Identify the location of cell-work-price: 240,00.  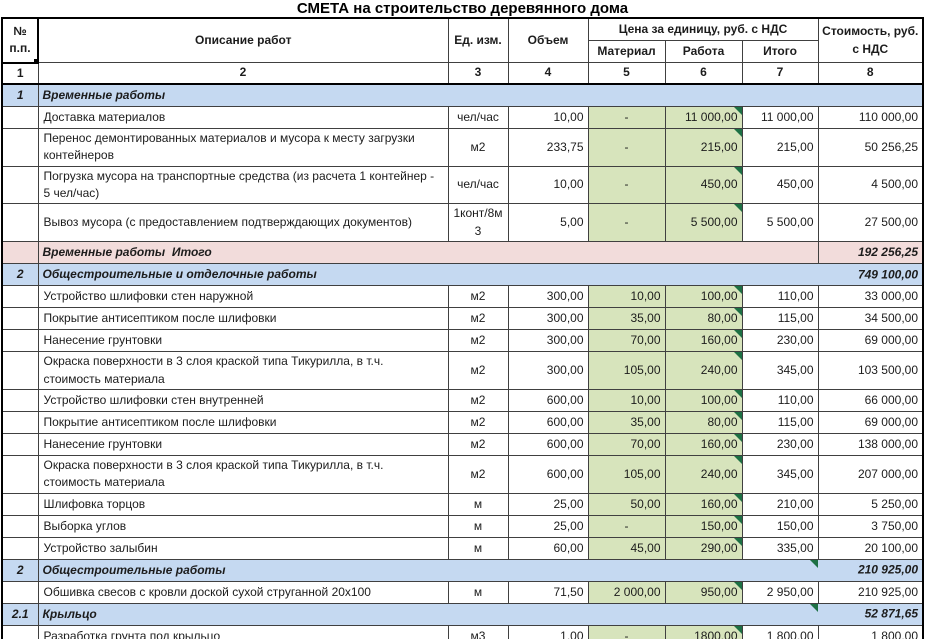
(703, 371).